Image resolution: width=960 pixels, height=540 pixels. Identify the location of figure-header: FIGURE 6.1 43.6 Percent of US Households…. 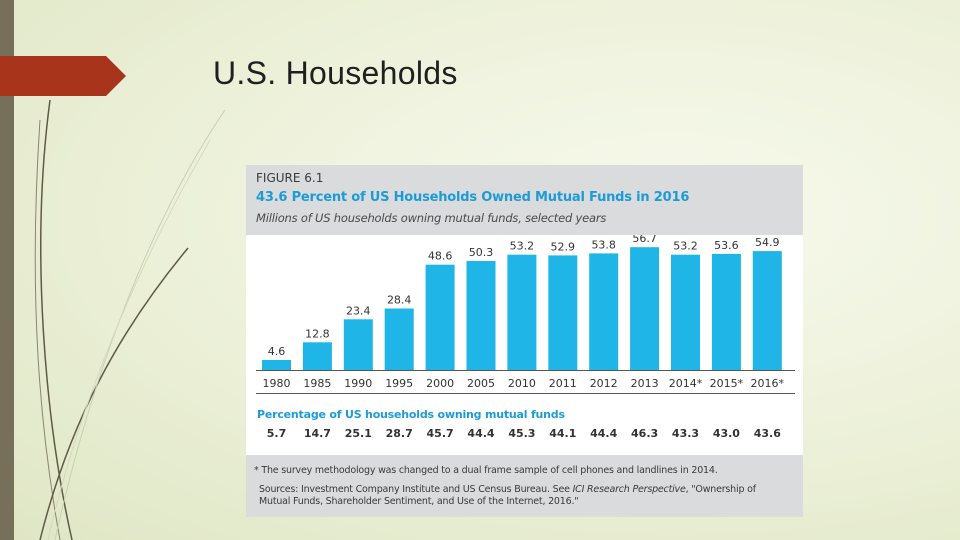
(524, 200).